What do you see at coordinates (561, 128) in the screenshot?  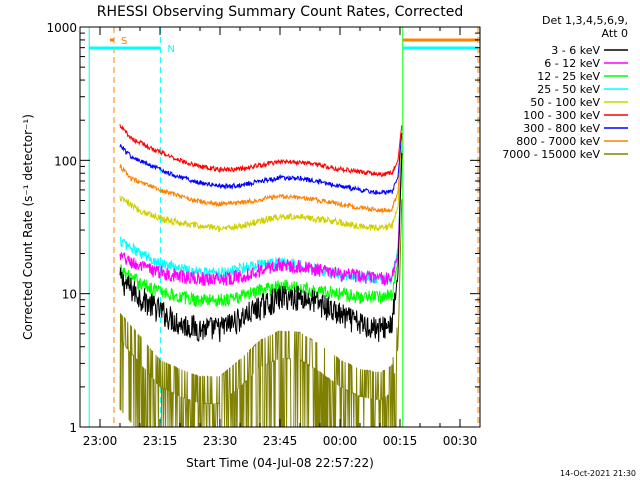 I see `legend-entry-label: 300 - 800 keV` at bounding box center [561, 128].